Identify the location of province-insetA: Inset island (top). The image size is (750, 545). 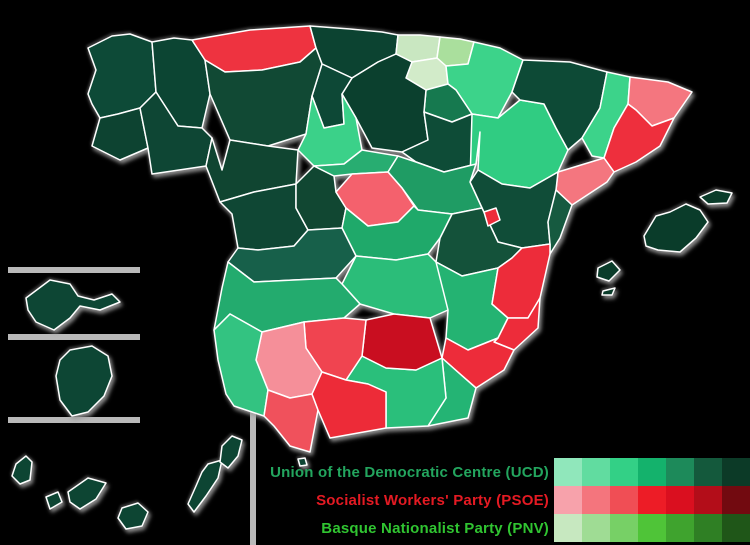
(73, 305).